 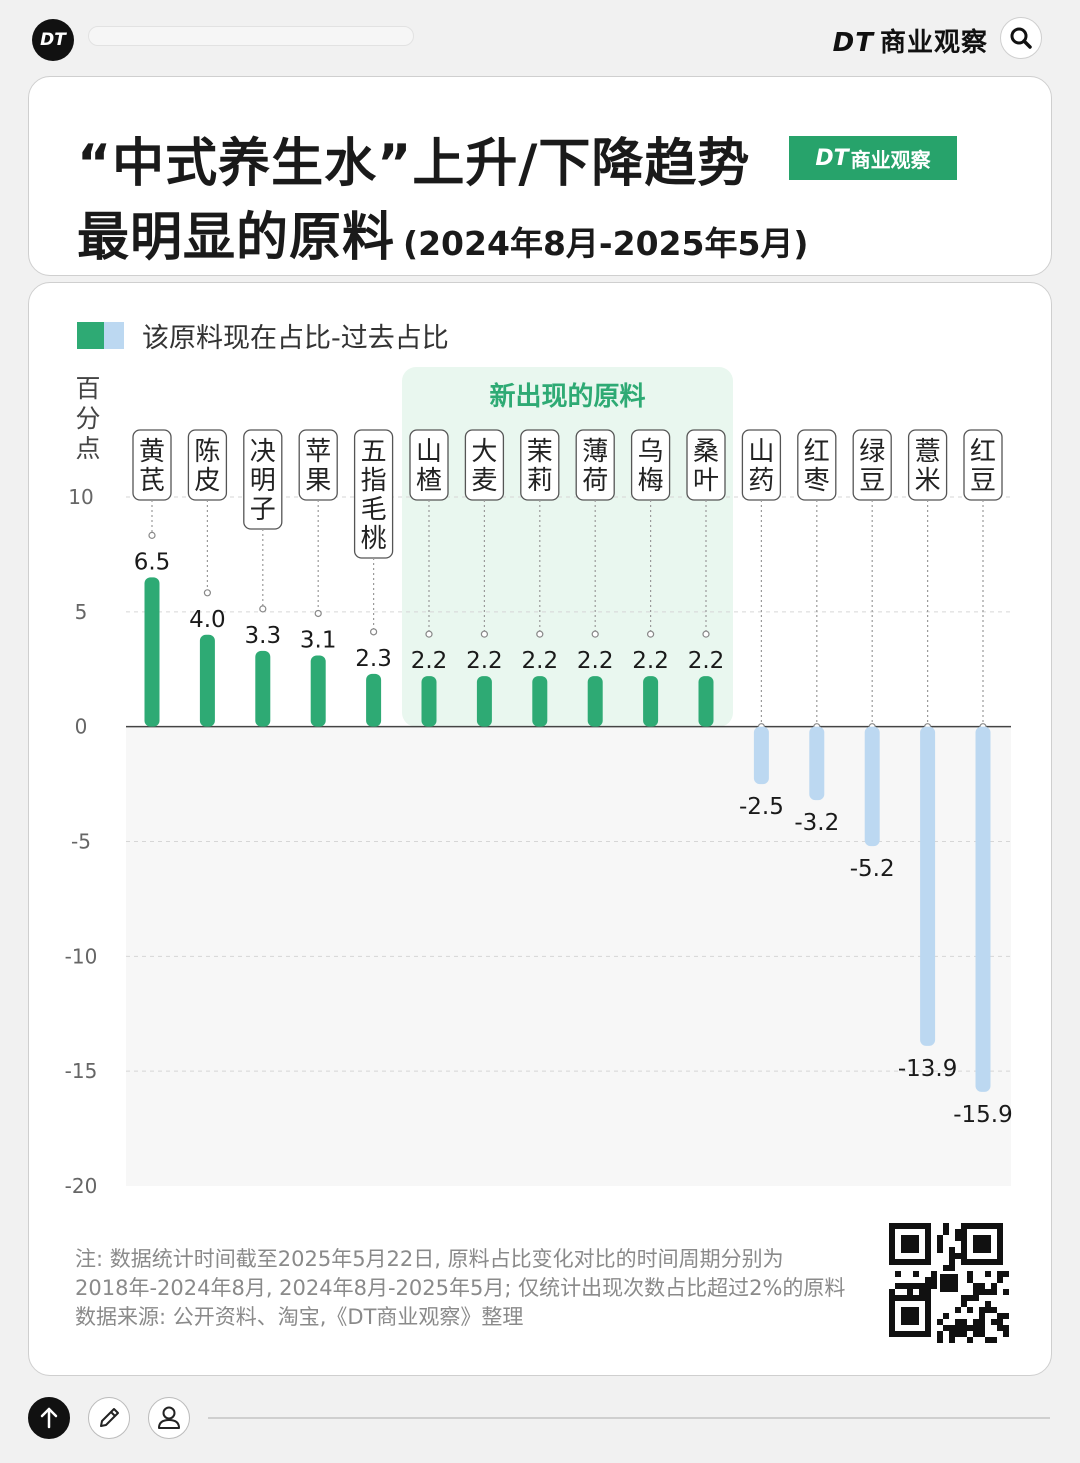 I want to click on dt-logo: DT, so click(x=53, y=40).